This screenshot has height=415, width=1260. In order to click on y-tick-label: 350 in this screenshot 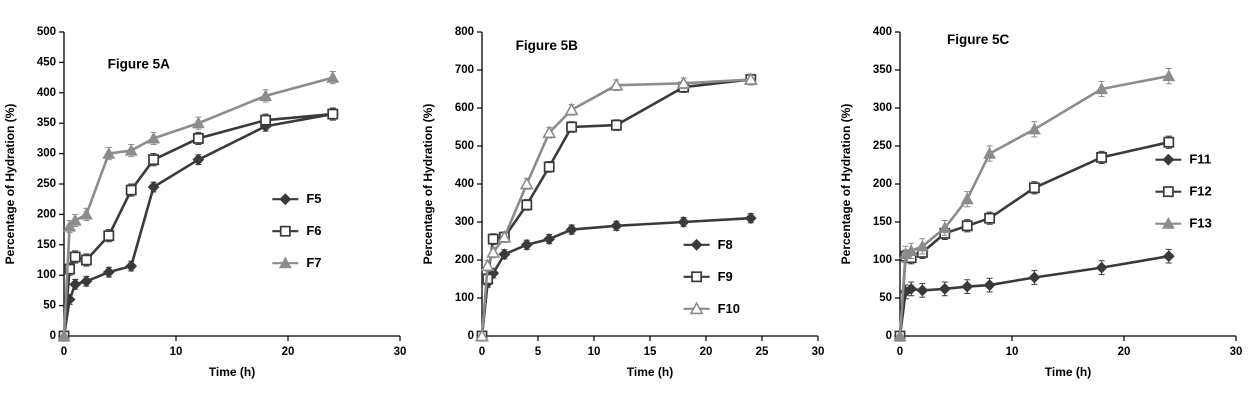, I will do `click(46, 123)`.